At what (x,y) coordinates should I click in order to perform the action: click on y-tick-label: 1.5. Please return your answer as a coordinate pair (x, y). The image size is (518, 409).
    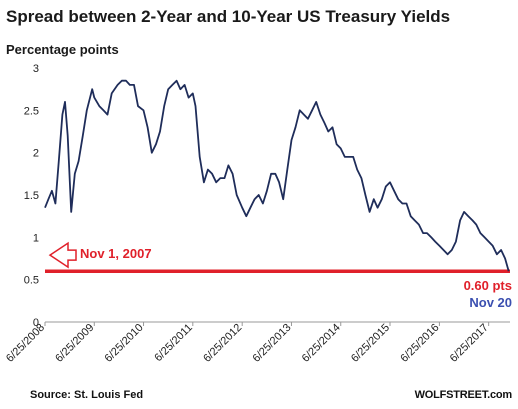
    Looking at the image, I should click on (31, 196).